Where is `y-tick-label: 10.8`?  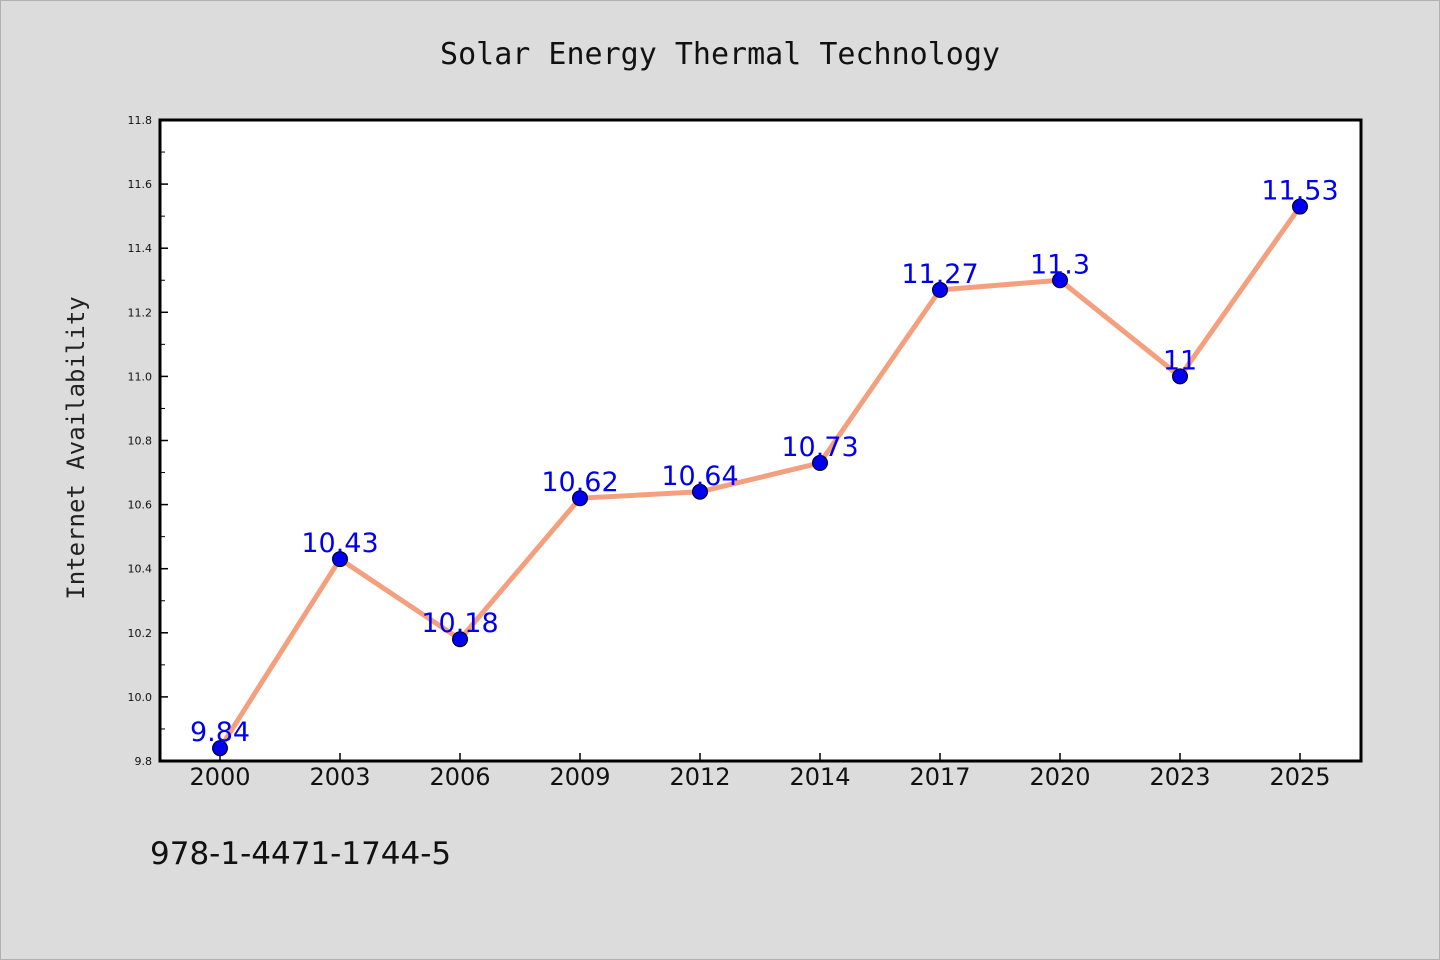
y-tick-label: 10.8 is located at coordinates (140, 441).